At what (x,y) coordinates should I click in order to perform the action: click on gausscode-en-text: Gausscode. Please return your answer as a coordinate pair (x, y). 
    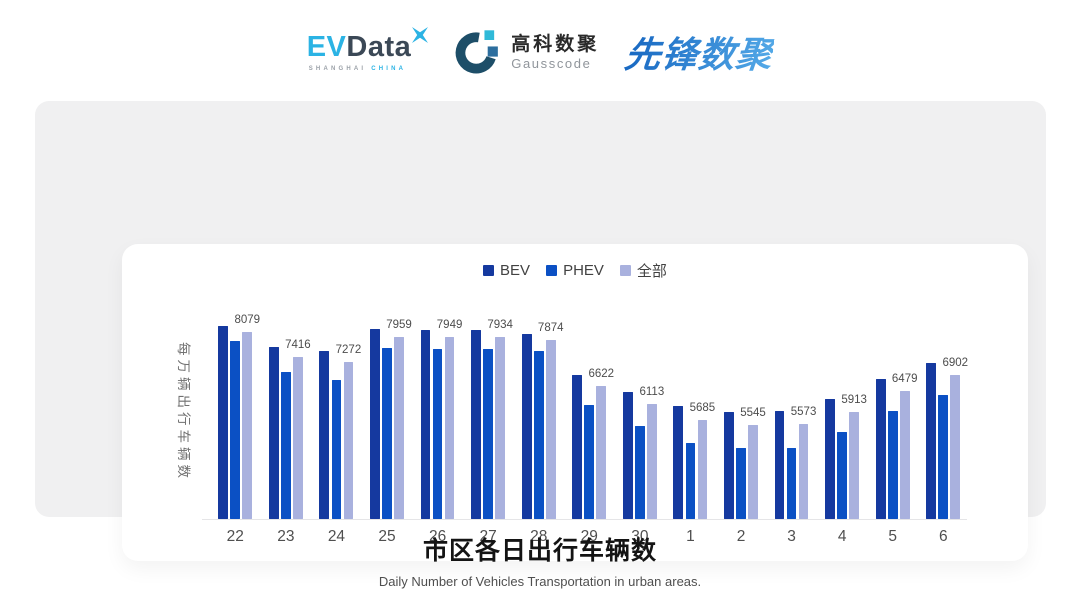
    Looking at the image, I should click on (551, 63).